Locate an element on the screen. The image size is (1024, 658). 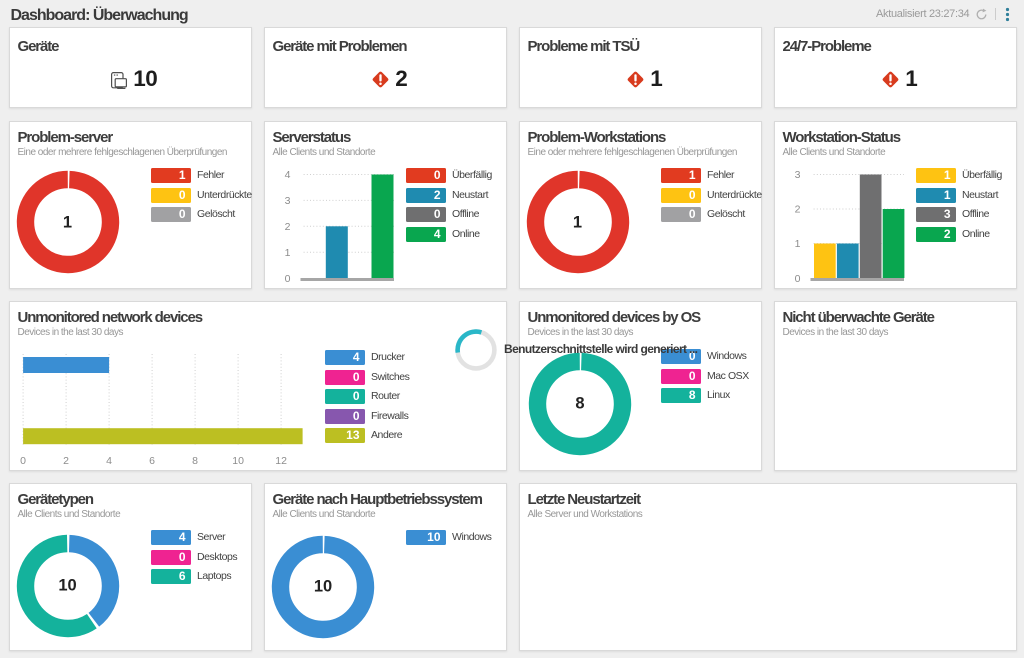
svg-text: 8 is located at coordinates (195, 461).